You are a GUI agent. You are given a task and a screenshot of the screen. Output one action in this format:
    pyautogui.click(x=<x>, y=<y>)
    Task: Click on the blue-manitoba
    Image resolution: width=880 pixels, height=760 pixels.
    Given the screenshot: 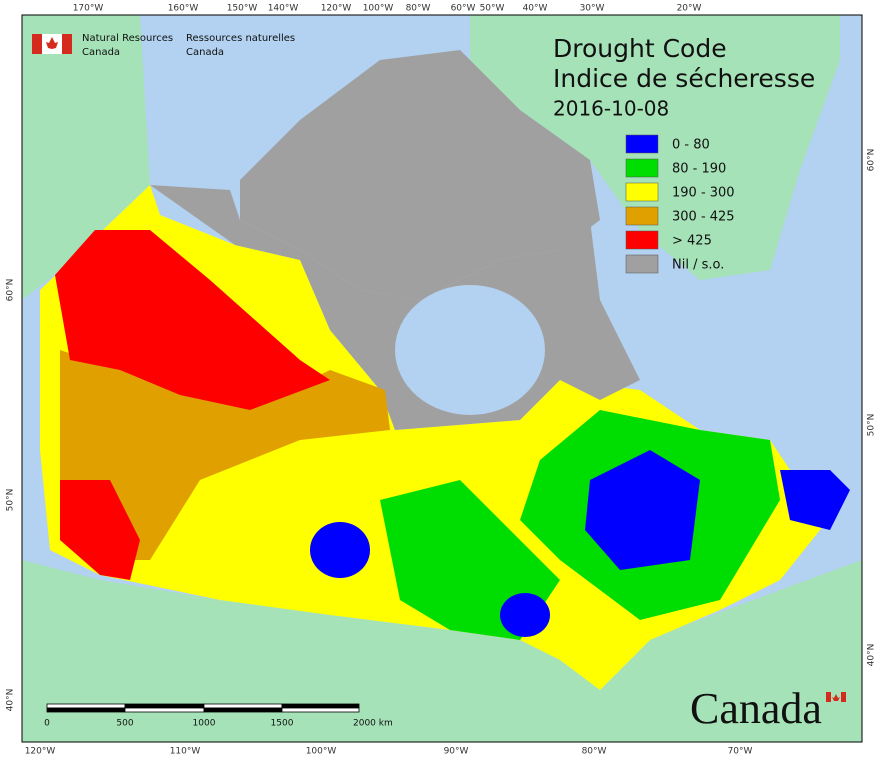 What is the action you would take?
    pyautogui.click(x=340, y=550)
    